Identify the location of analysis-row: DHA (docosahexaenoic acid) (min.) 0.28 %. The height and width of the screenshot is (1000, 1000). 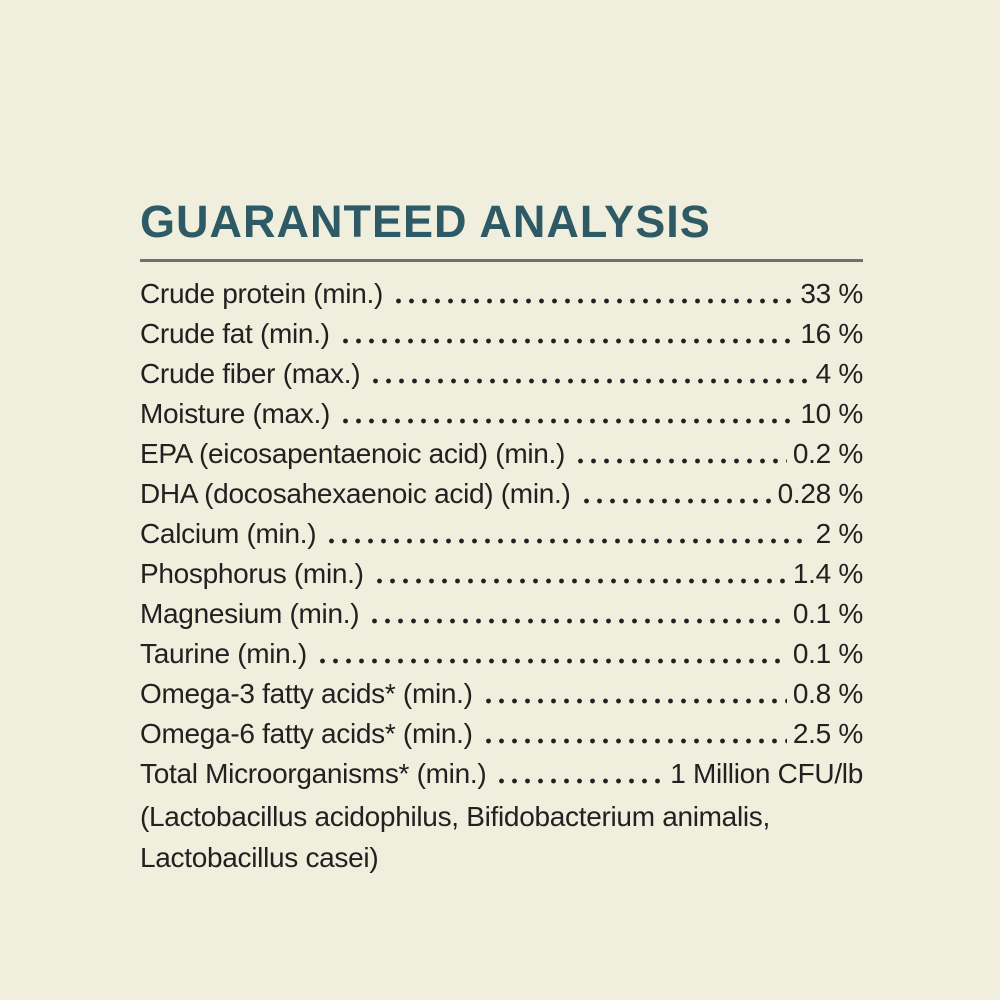
(502, 494).